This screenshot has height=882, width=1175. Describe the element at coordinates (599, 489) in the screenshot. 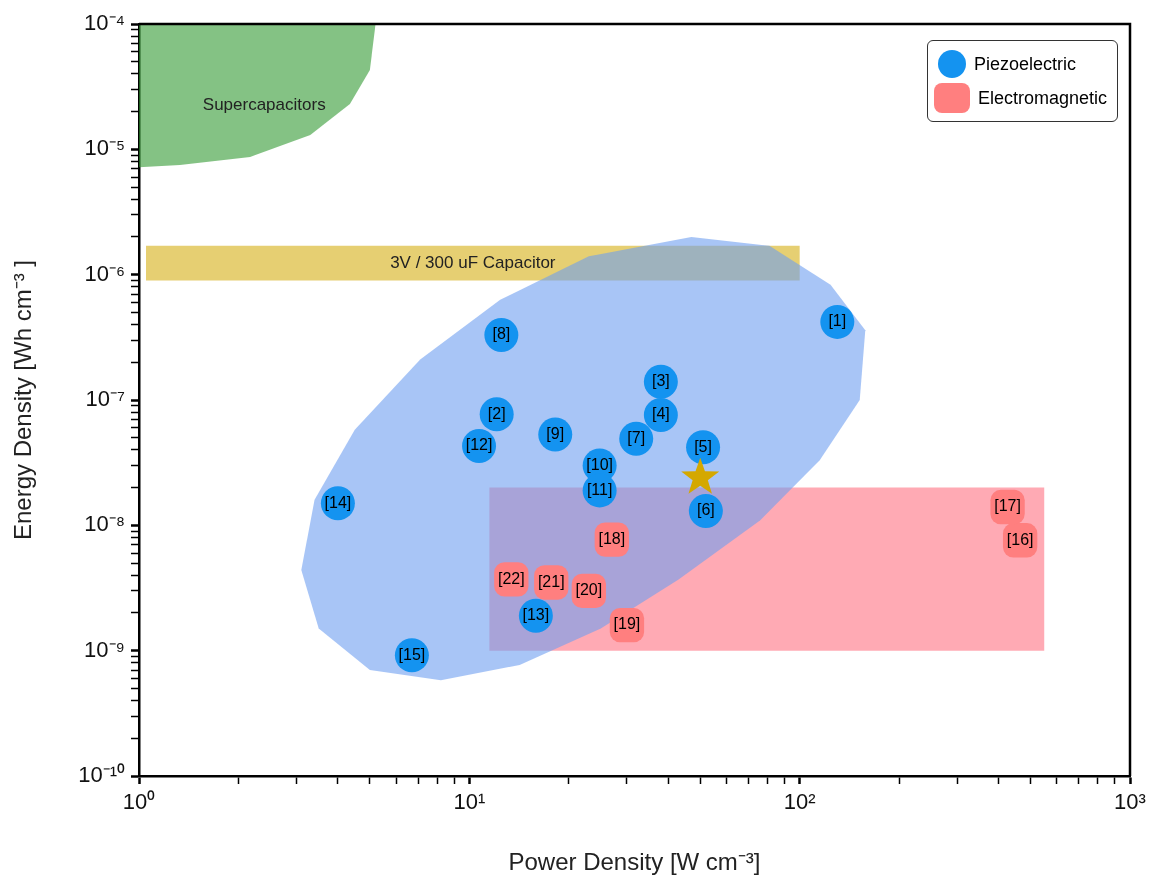

I see `annotation: [11]` at that location.